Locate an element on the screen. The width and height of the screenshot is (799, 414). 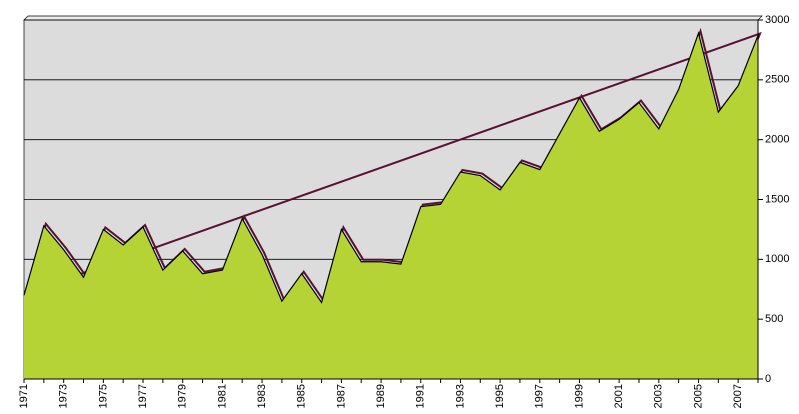
x-tick-label: 2001 is located at coordinates (619, 396).